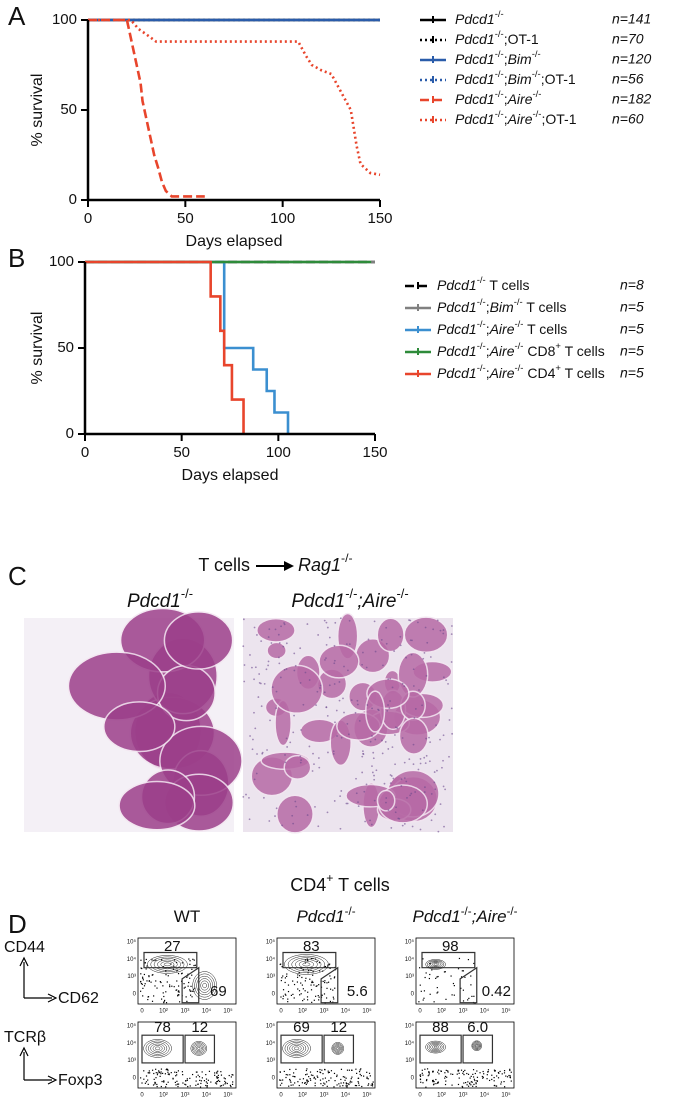 The height and width of the screenshot is (1103, 682). What do you see at coordinates (17, 576) in the screenshot?
I see `panel-label: C` at bounding box center [17, 576].